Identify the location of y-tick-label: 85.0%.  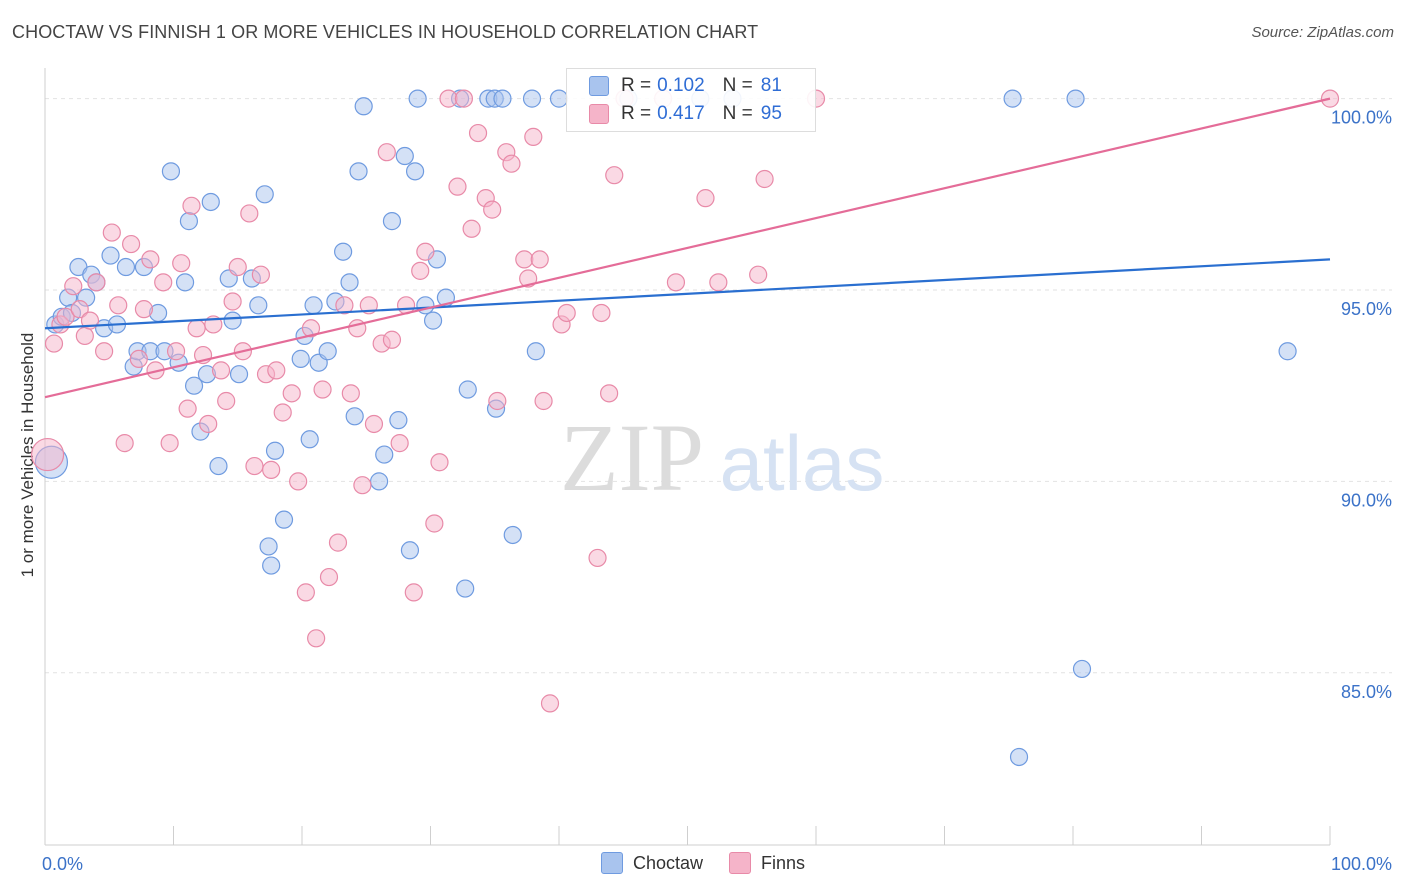
(1366, 692).